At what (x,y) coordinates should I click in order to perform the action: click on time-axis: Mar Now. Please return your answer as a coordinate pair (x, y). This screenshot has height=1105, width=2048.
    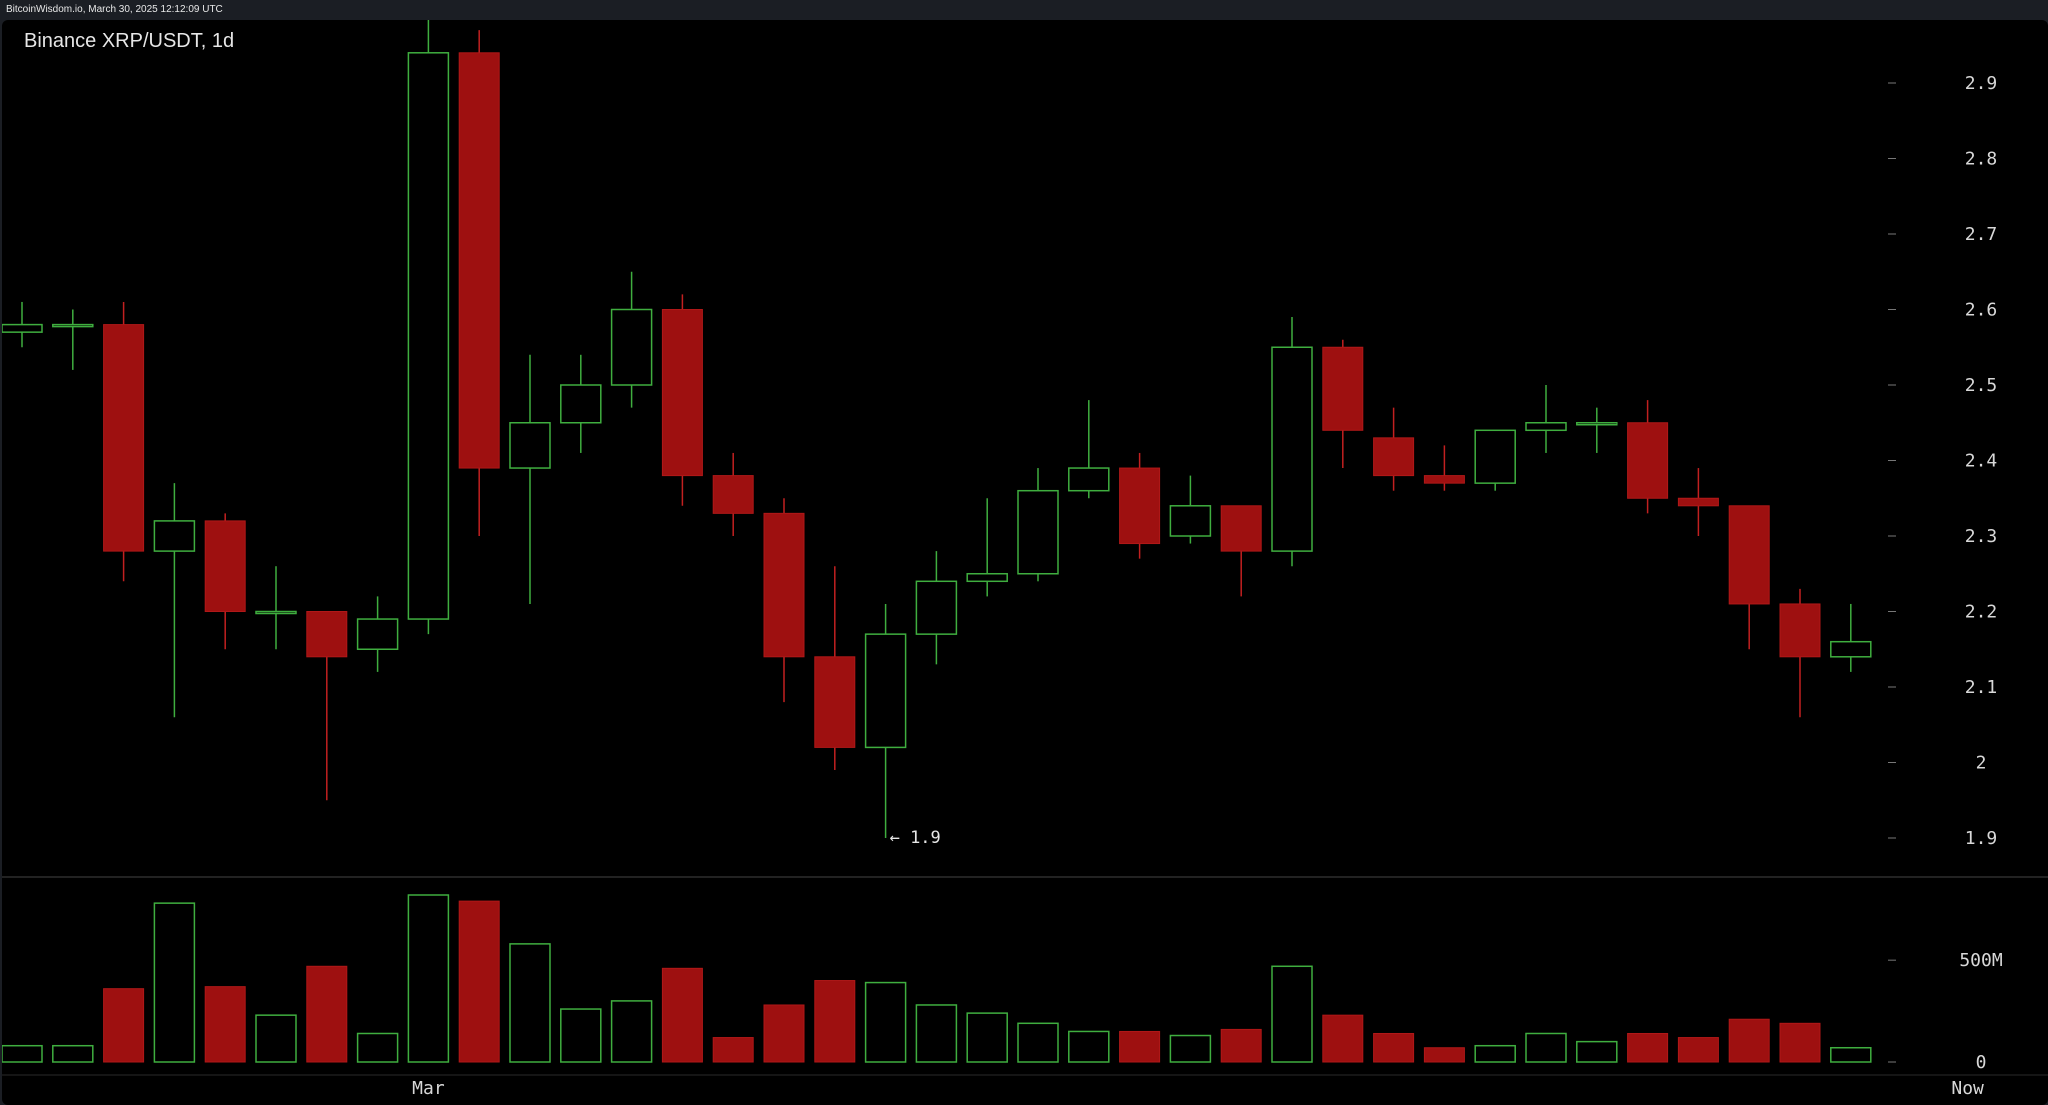
    Looking at the image, I should click on (1198, 1088).